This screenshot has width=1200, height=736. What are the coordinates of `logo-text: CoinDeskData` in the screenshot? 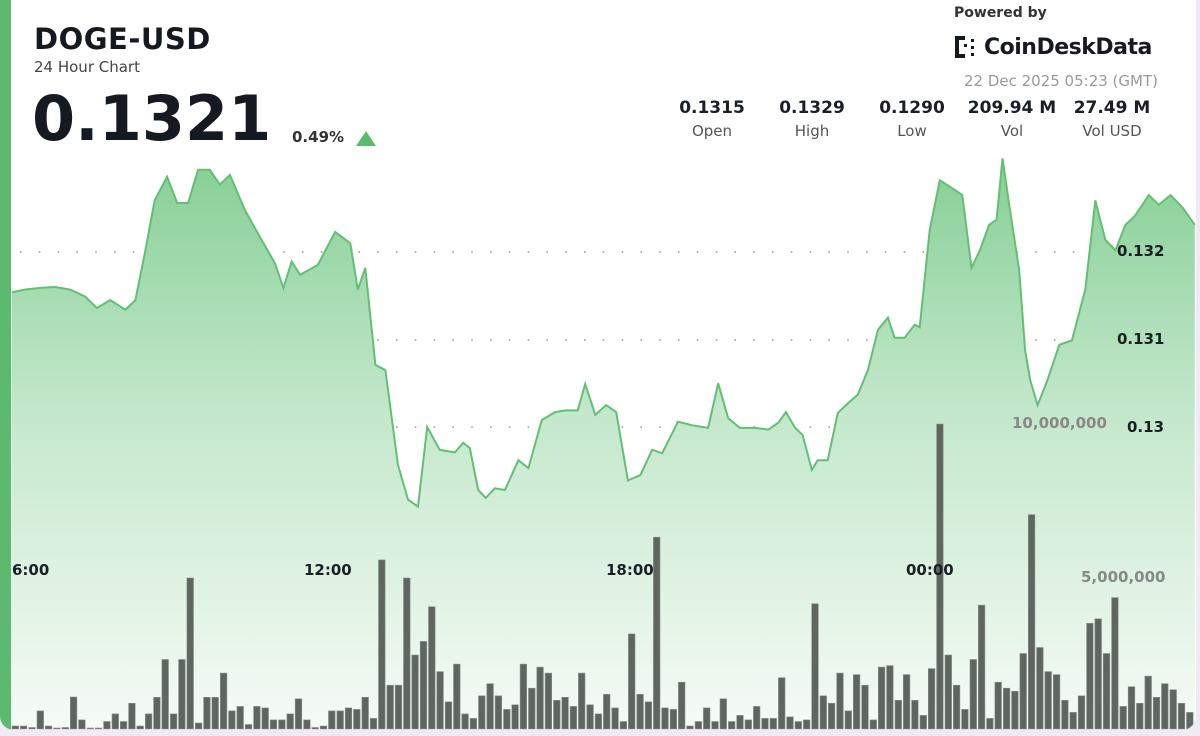 It's located at (1068, 47).